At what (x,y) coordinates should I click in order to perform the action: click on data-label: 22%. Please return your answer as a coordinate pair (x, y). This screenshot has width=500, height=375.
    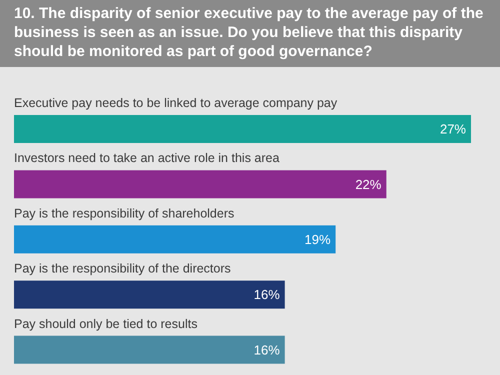
    Looking at the image, I should click on (368, 184).